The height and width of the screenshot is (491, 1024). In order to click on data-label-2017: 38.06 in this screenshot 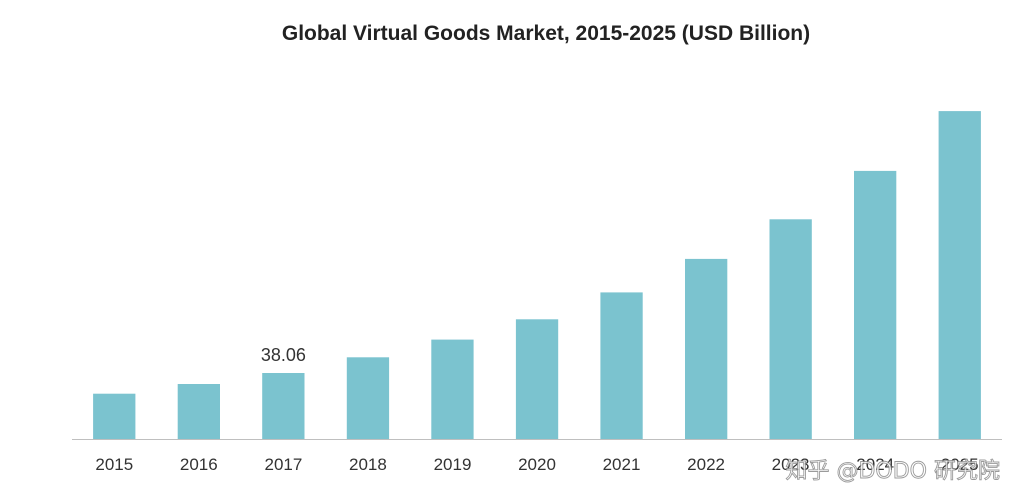, I will do `click(283, 355)`.